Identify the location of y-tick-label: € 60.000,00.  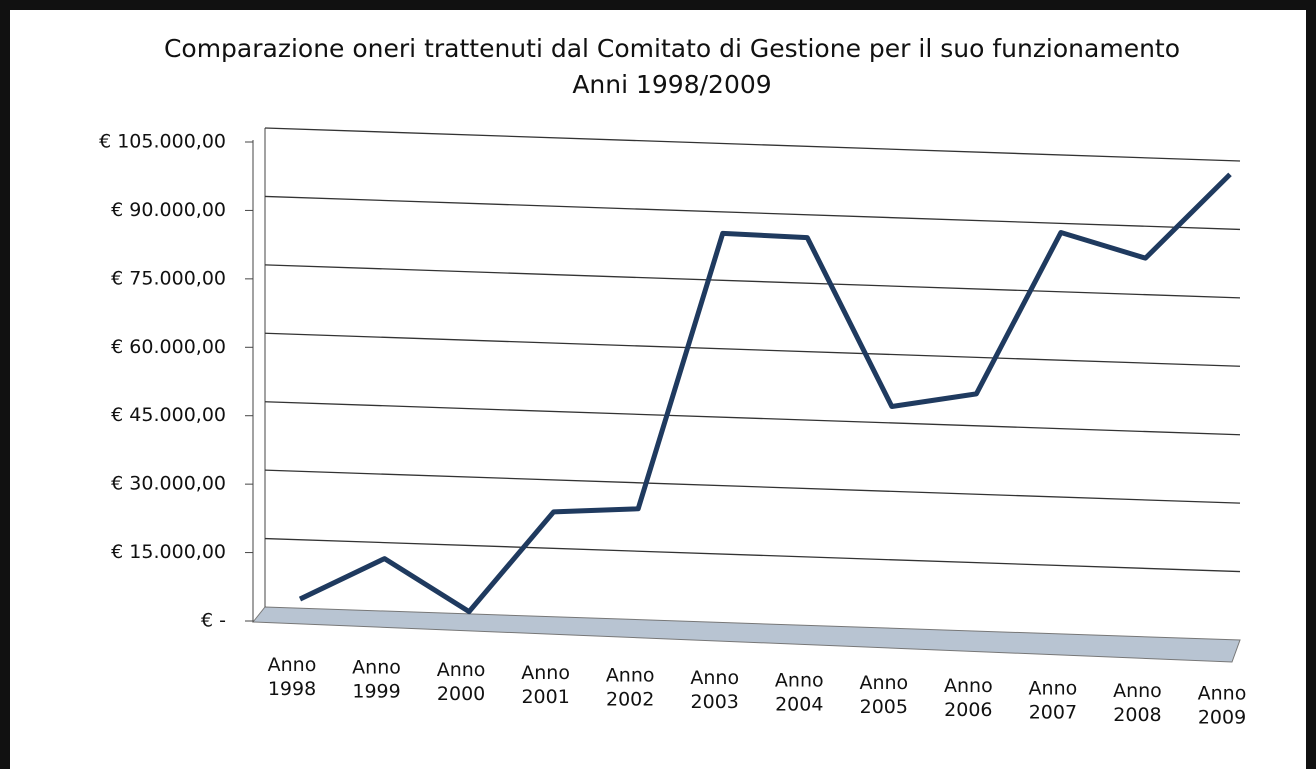
(168, 347).